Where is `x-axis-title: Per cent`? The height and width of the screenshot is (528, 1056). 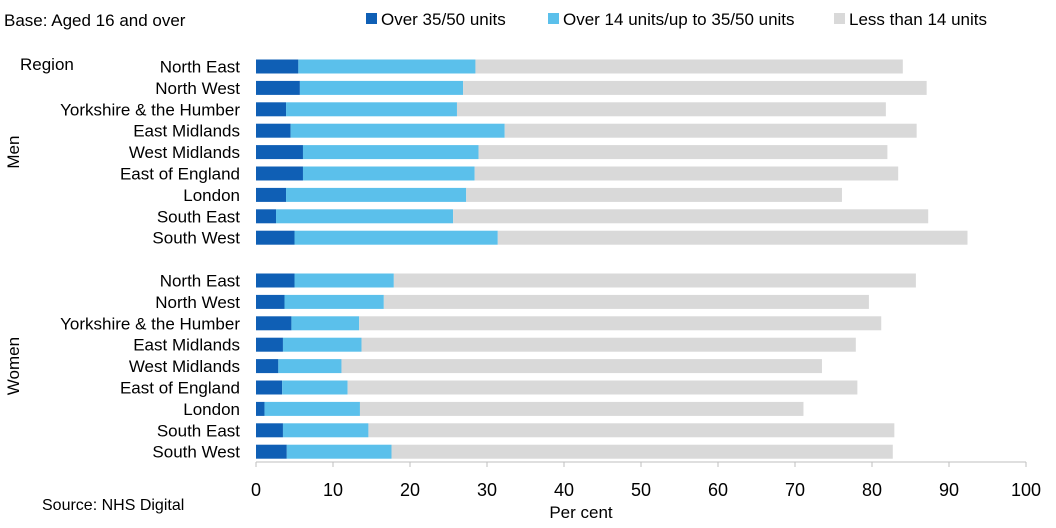
x-axis-title: Per cent is located at coordinates (581, 512).